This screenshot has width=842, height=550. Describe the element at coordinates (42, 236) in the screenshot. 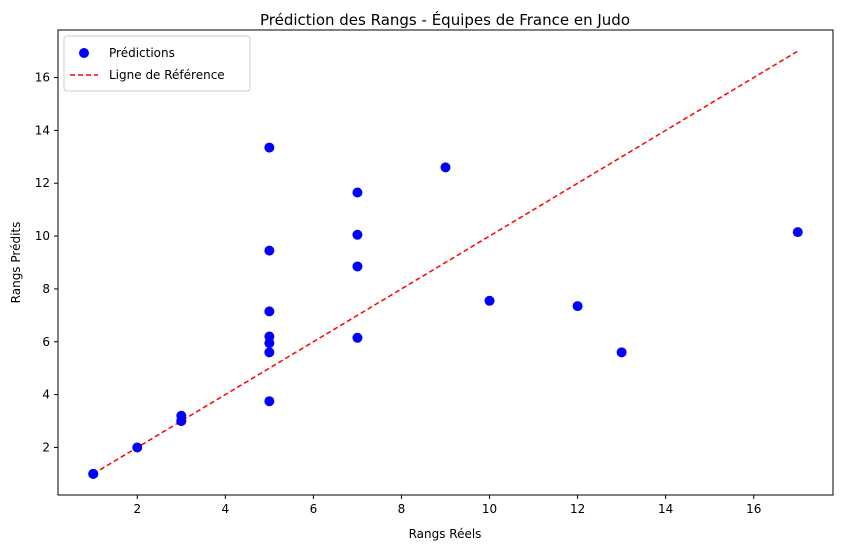

I see `y-tick-label: 10` at that location.